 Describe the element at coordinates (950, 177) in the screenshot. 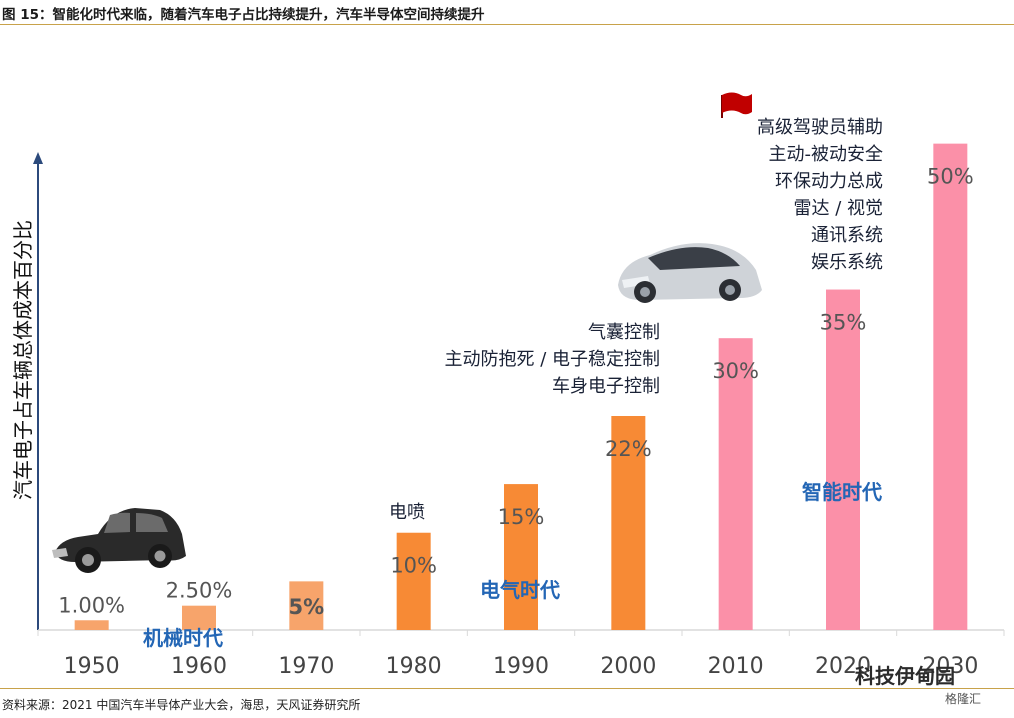

I see `value-label-2030: 50%` at that location.